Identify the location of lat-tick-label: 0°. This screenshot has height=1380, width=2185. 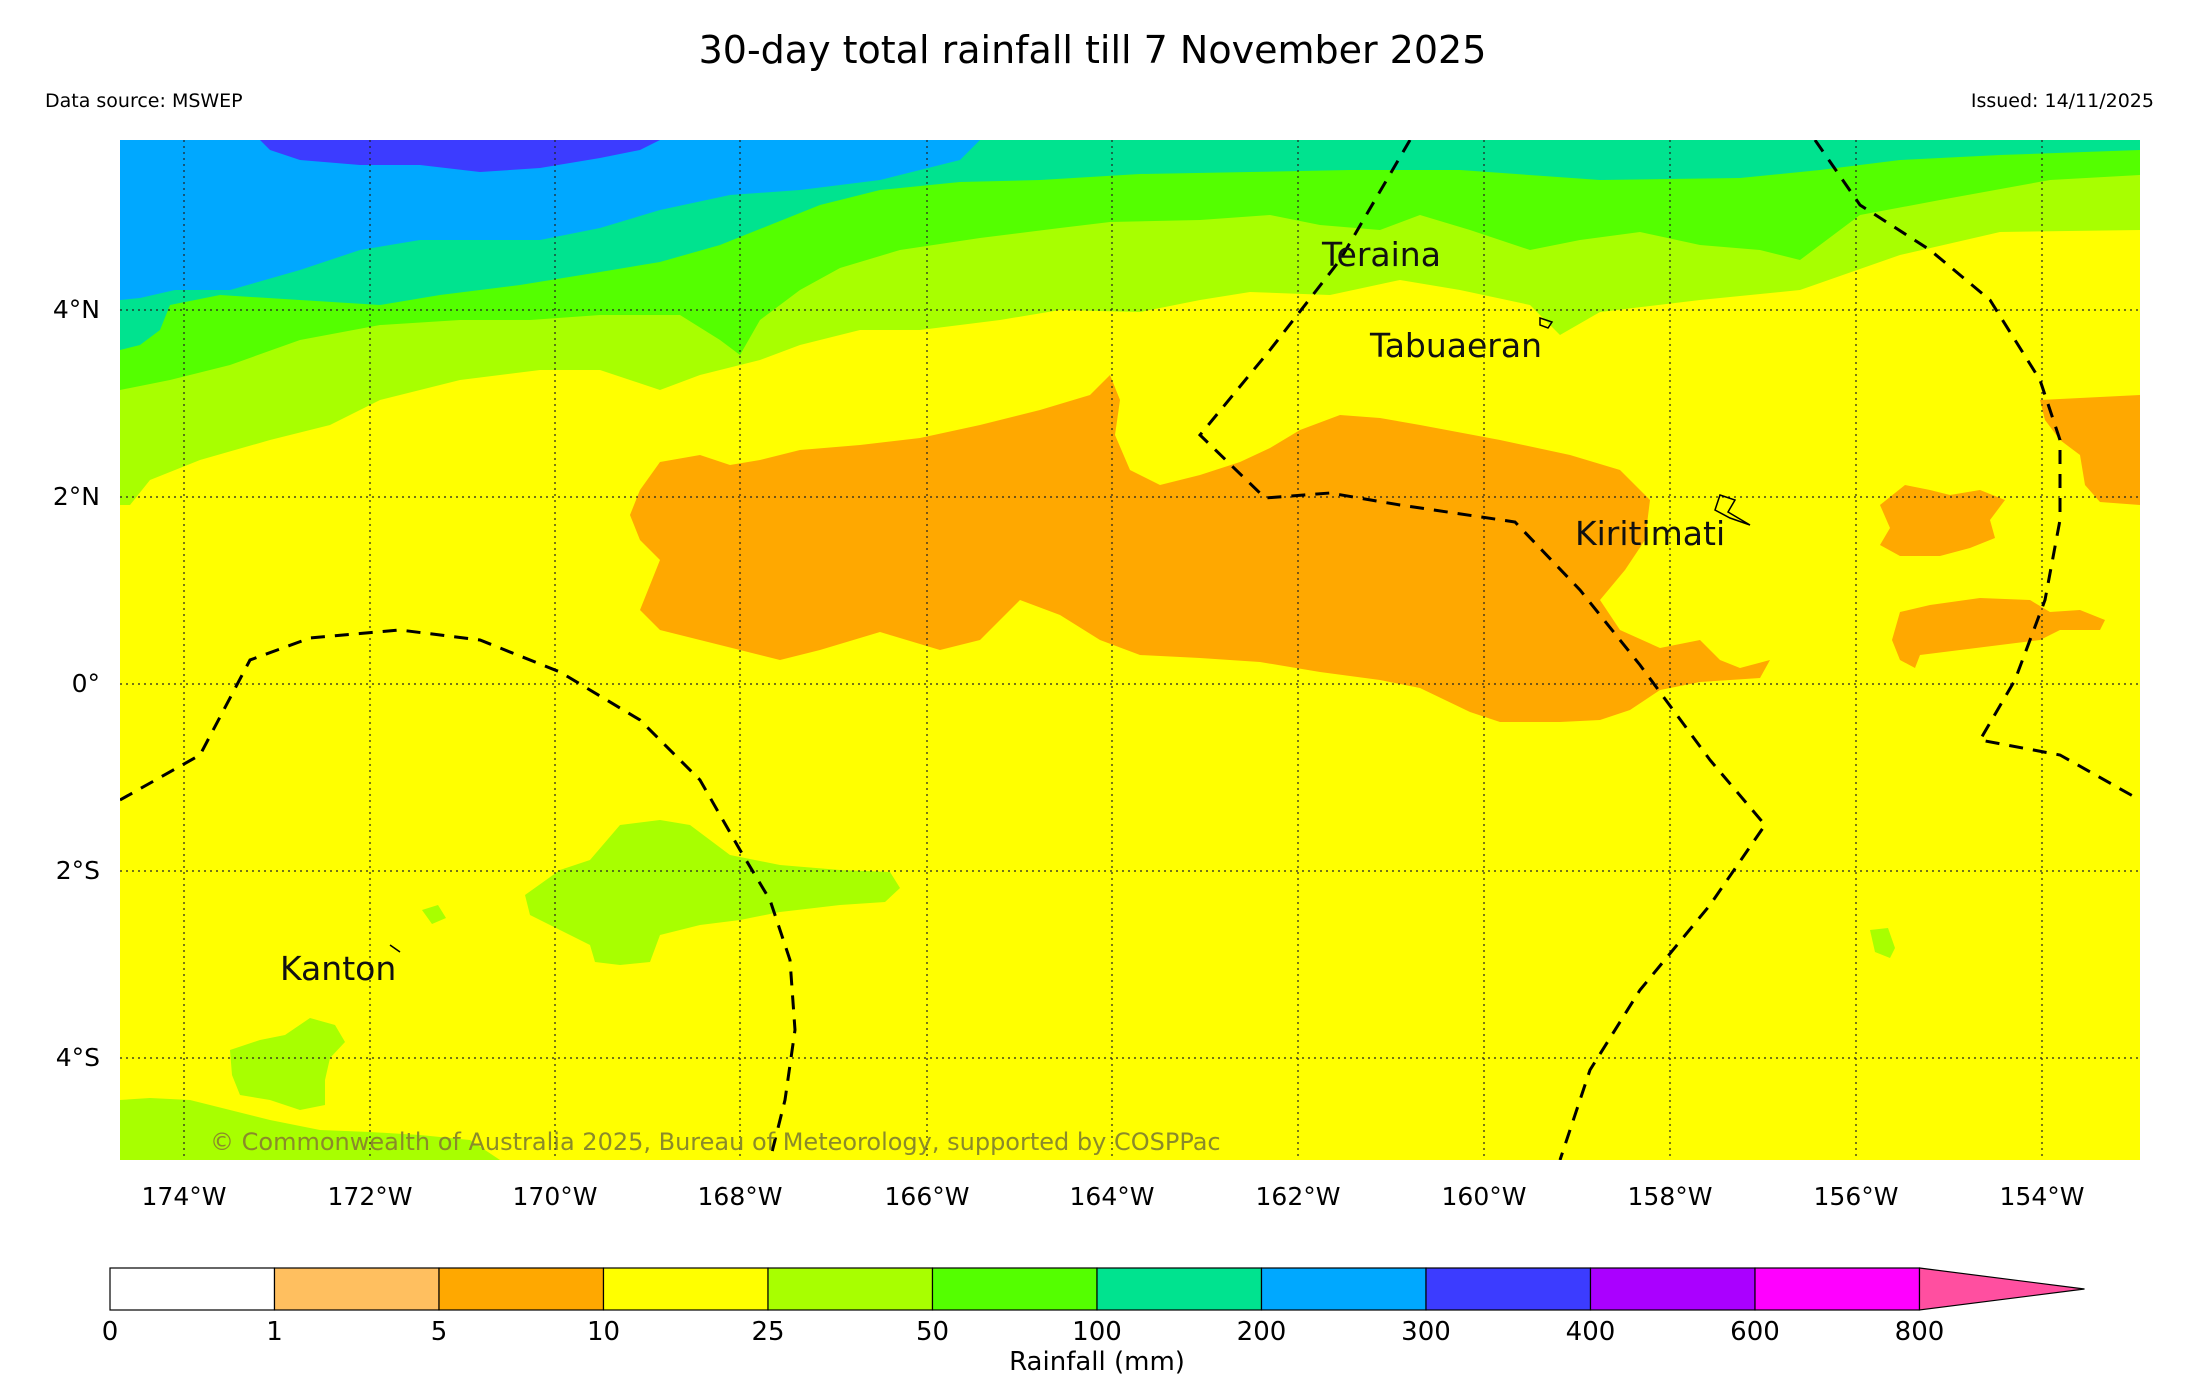
(86, 683).